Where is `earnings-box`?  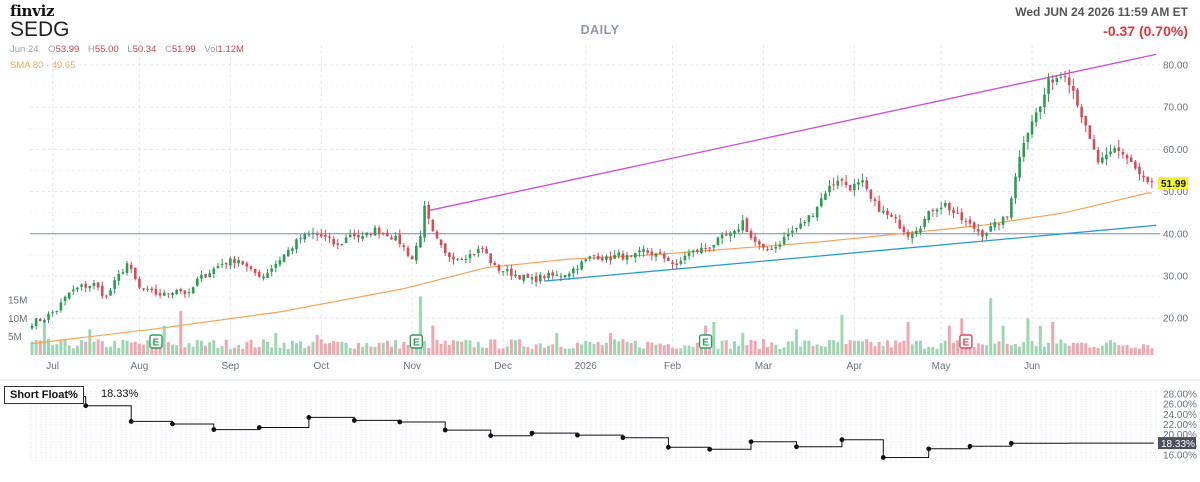 earnings-box is located at coordinates (705, 341).